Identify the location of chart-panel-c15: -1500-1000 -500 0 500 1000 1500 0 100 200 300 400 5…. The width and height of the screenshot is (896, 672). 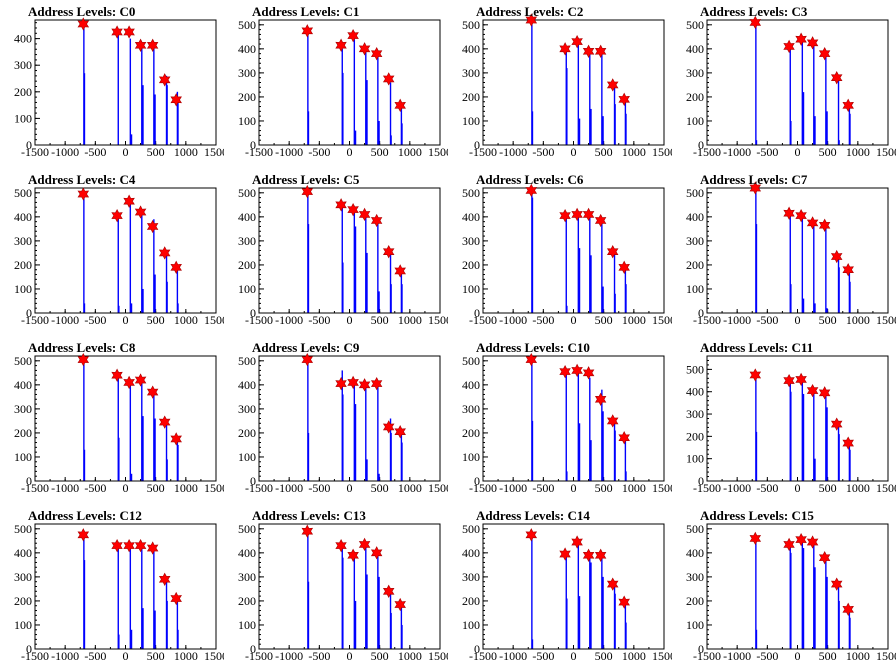
(784, 588).